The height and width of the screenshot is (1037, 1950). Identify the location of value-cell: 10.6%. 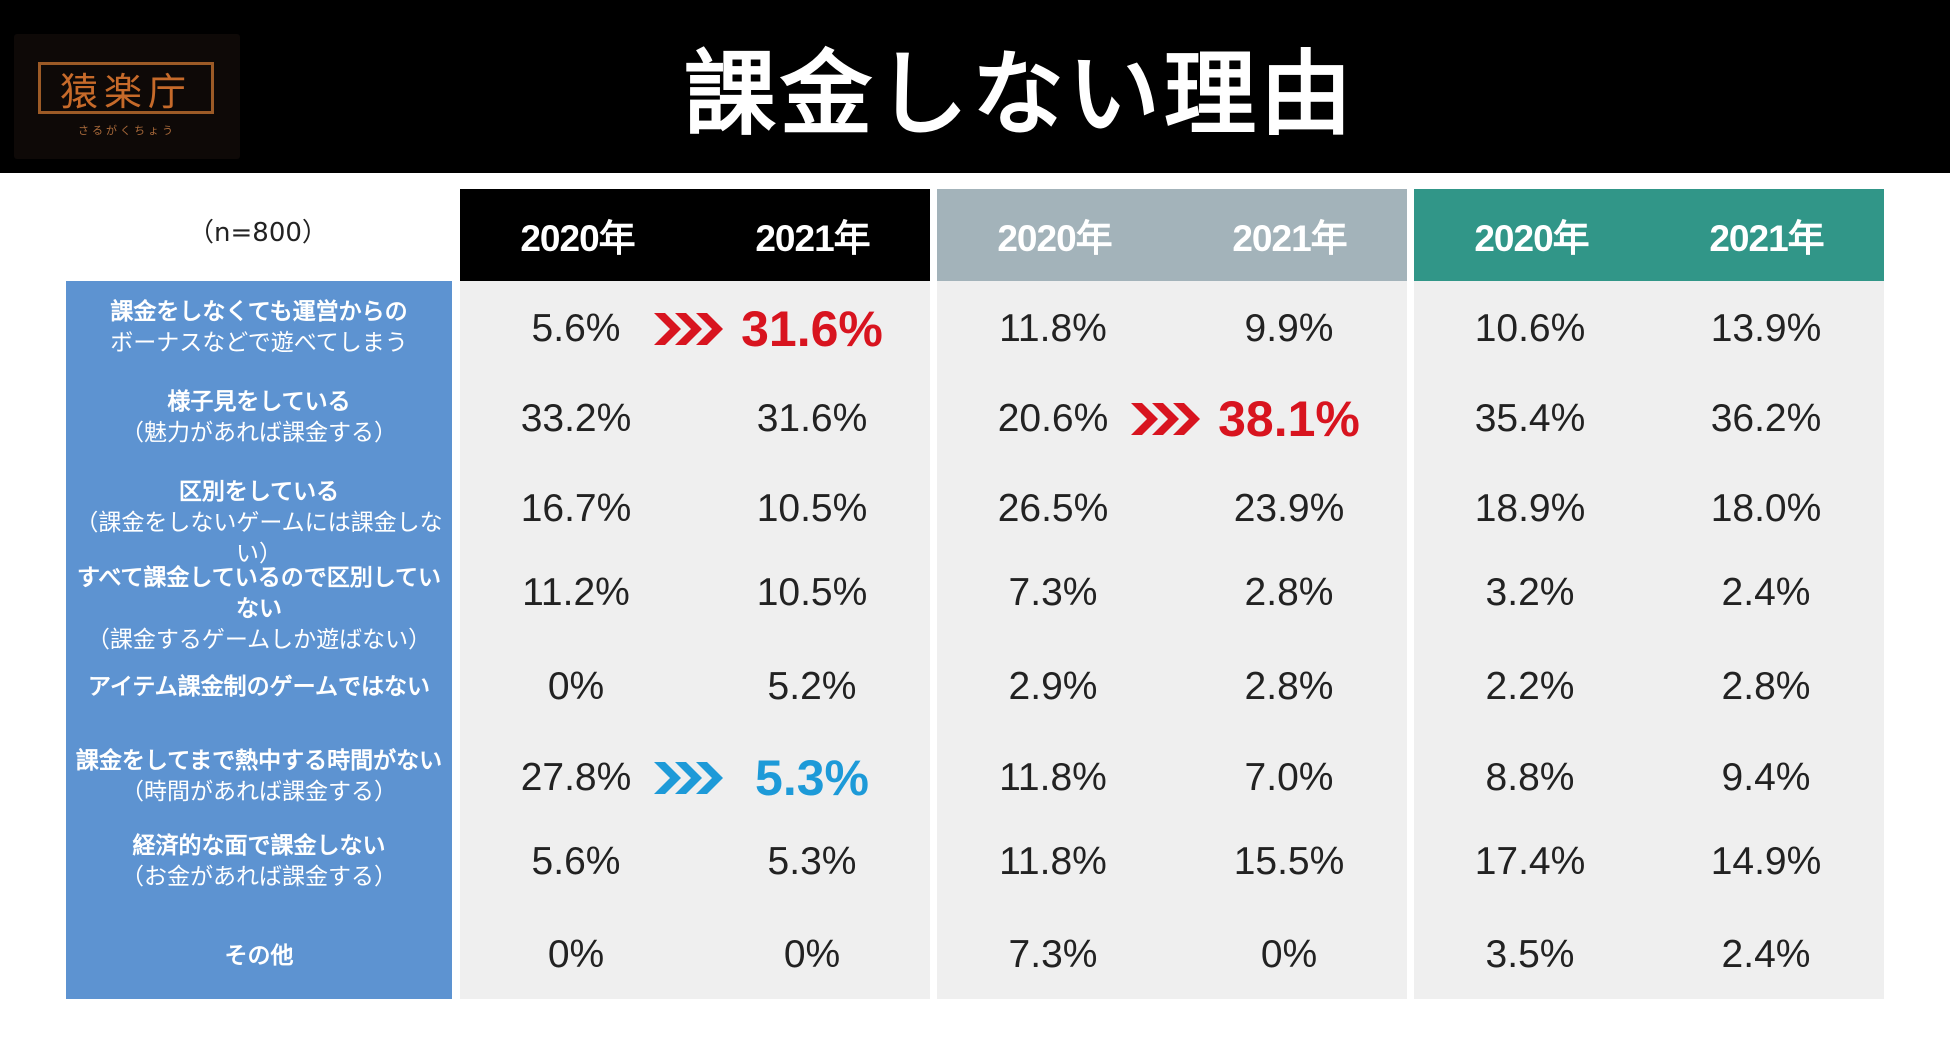
(1530, 328).